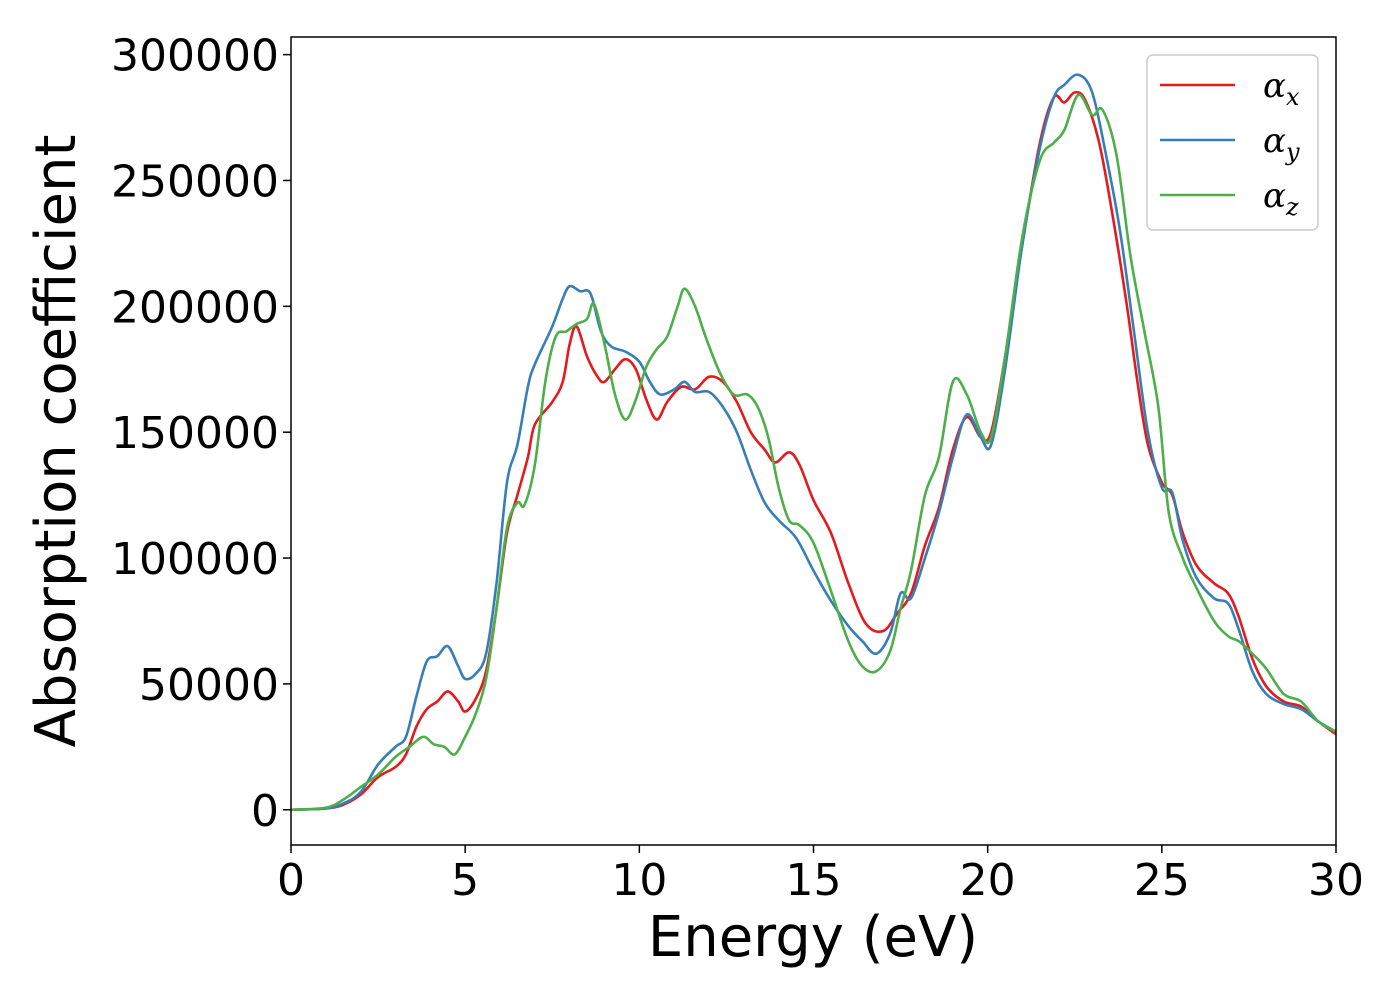  What do you see at coordinates (291, 880) in the screenshot?
I see `x-tick-label: 0` at bounding box center [291, 880].